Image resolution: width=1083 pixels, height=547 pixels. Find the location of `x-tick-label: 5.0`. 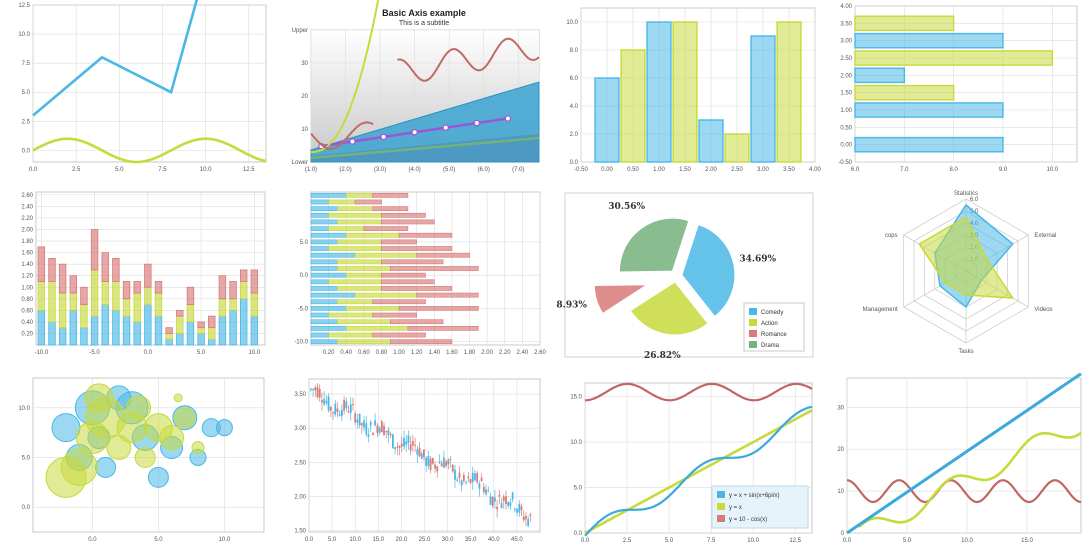

x-tick-label: 5.0 is located at coordinates (158, 540).